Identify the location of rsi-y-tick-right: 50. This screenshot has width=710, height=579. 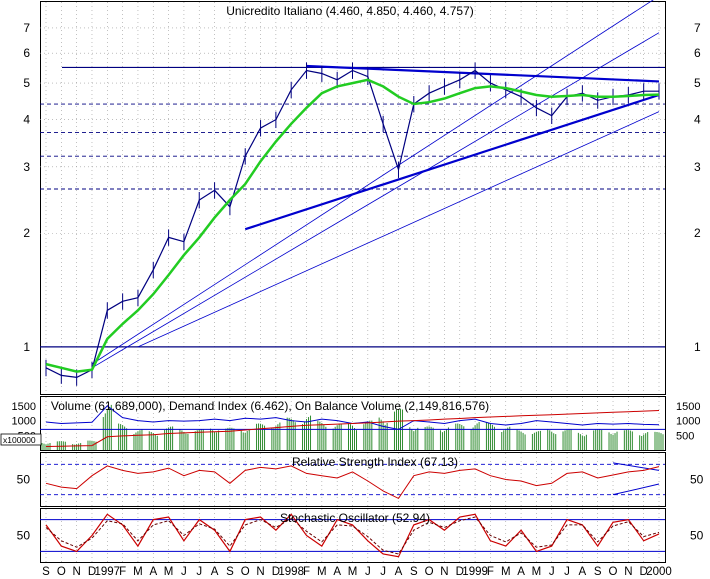
(697, 480).